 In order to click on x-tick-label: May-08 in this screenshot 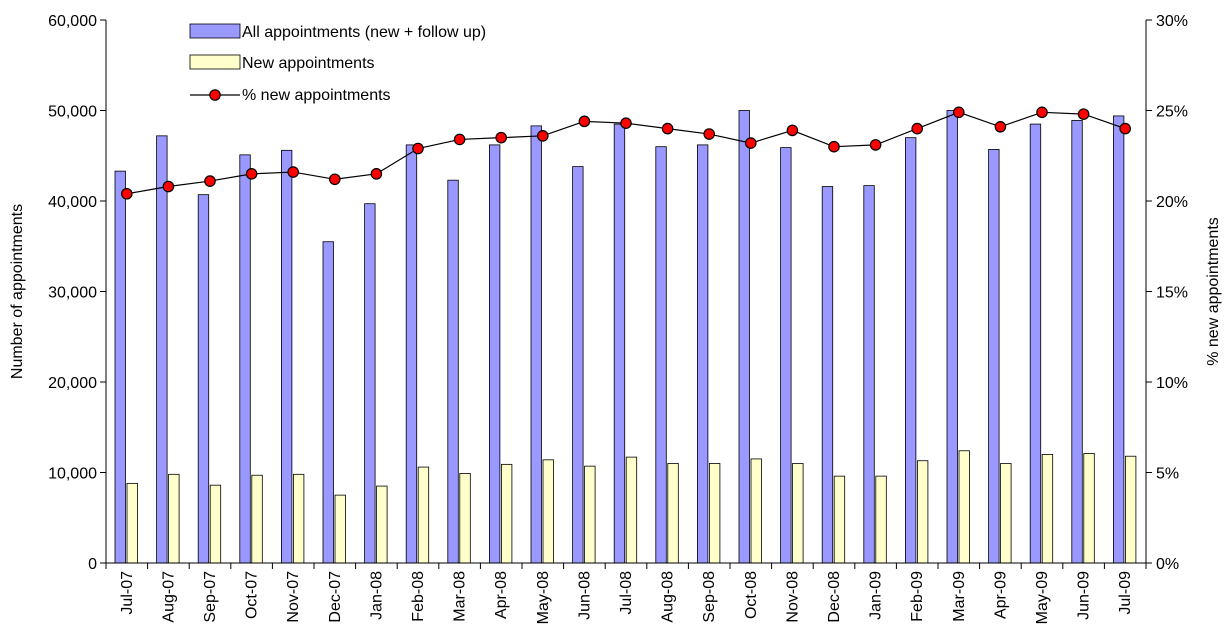, I will do `click(543, 597)`.